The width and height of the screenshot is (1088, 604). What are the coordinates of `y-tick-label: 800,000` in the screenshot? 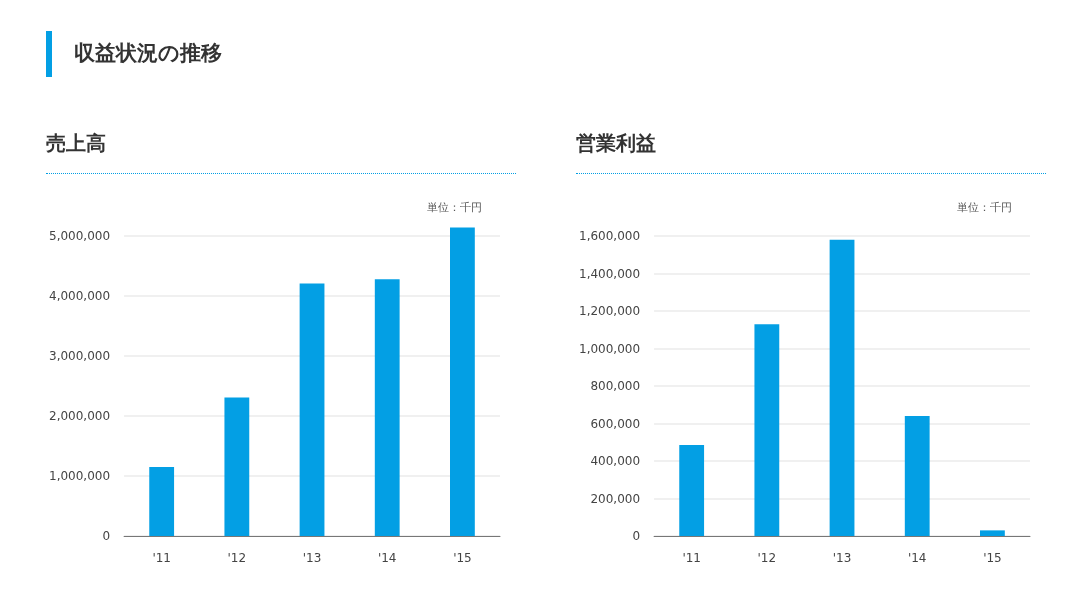 It's located at (615, 386).